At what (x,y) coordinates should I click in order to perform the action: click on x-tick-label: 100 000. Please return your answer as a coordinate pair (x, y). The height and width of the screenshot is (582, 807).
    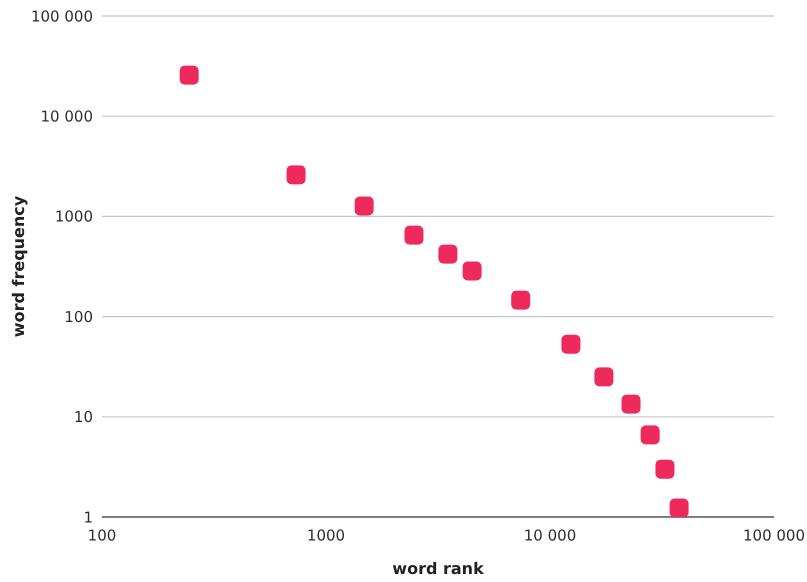
    Looking at the image, I should click on (774, 535).